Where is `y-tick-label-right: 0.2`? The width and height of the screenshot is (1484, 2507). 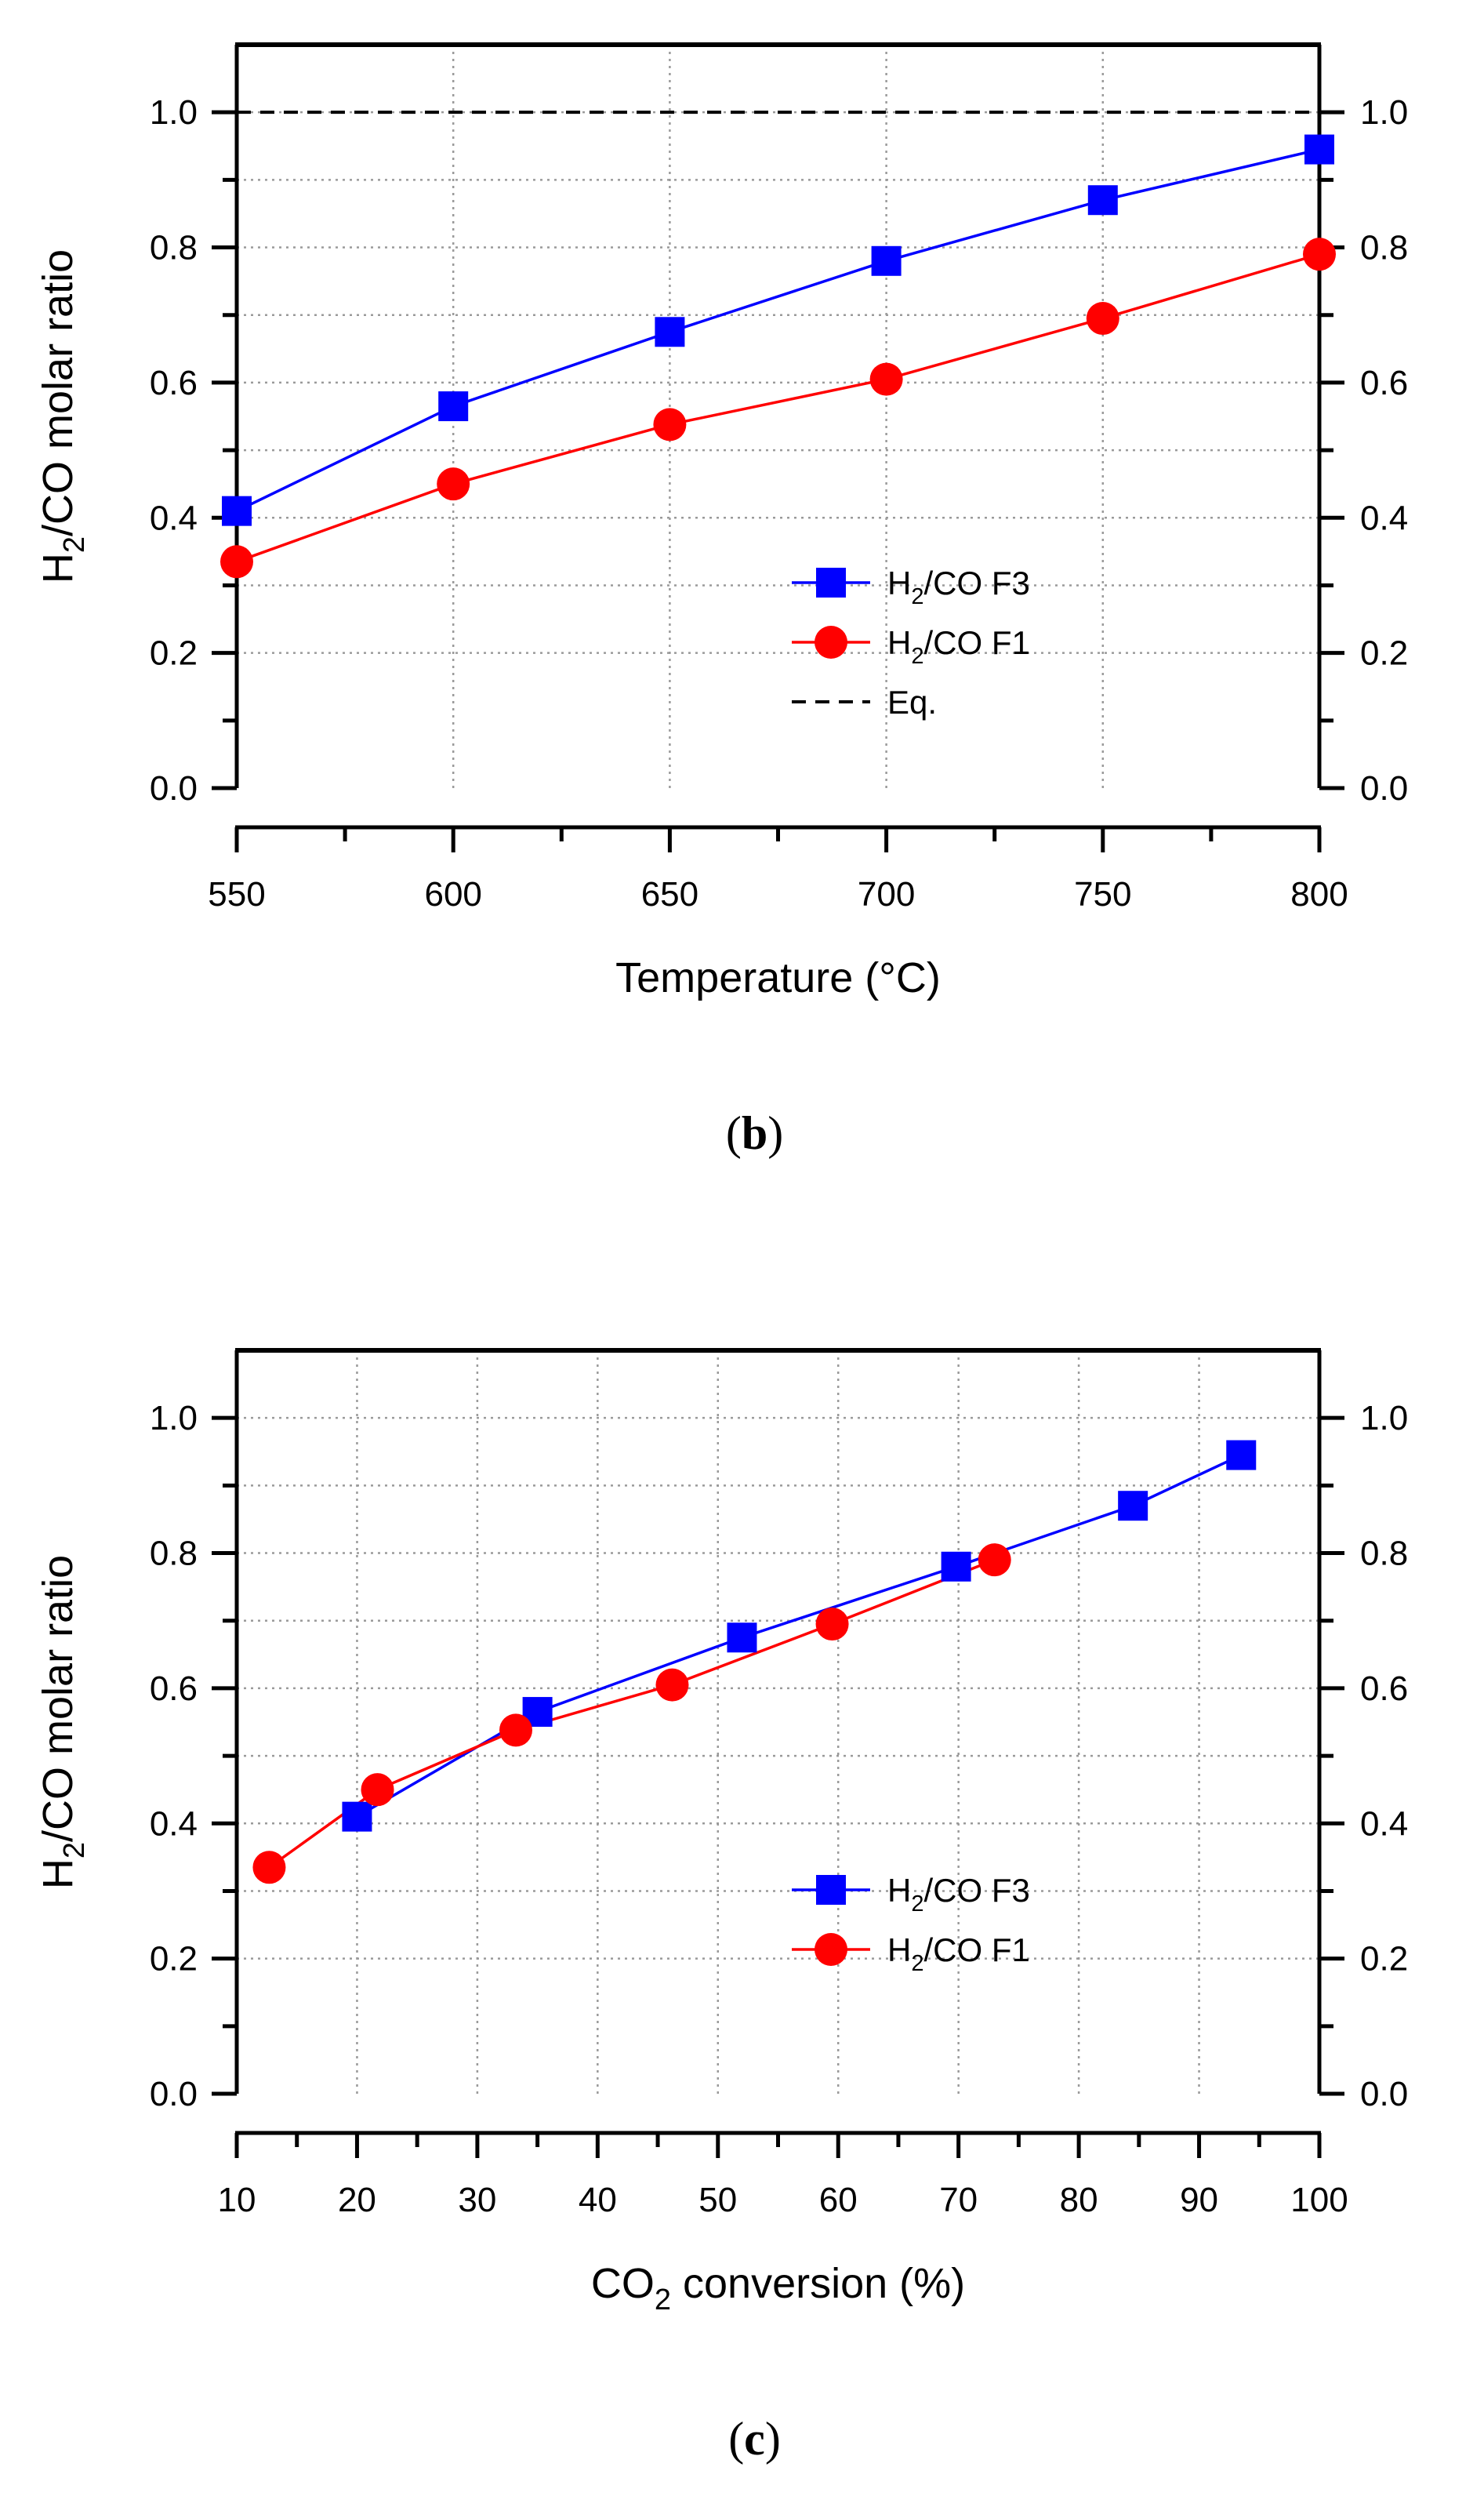 y-tick-label-right: 0.2 is located at coordinates (1384, 1959).